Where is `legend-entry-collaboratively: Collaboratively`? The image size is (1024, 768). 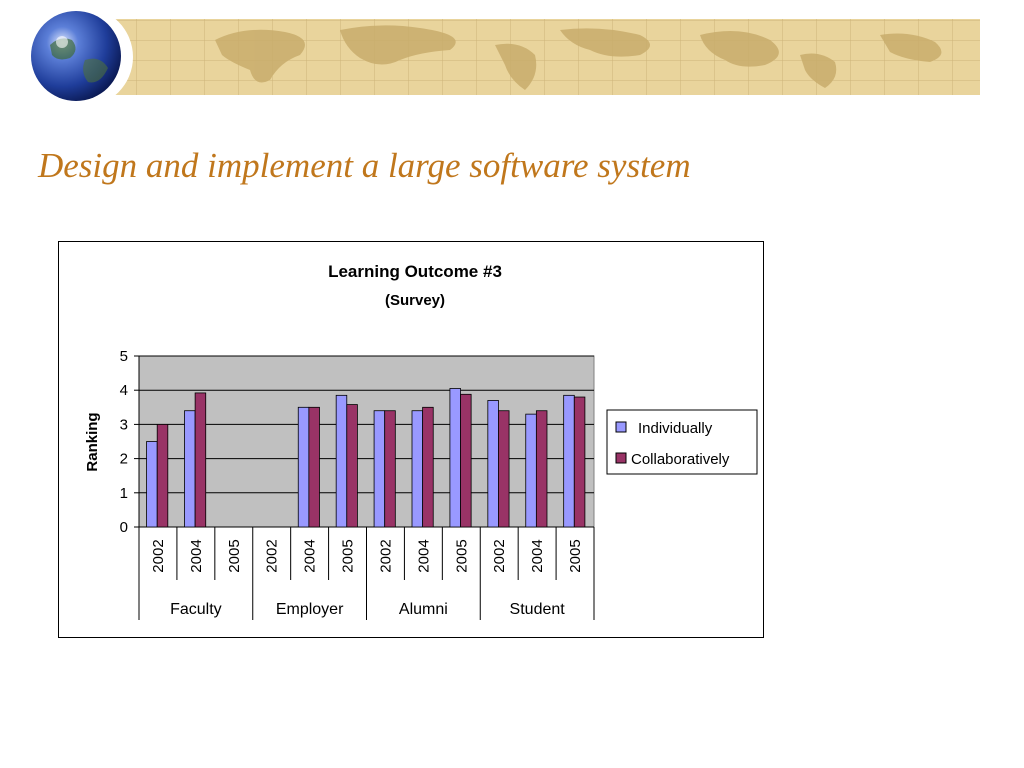
legend-entry-collaboratively: Collaboratively is located at coordinates (680, 459).